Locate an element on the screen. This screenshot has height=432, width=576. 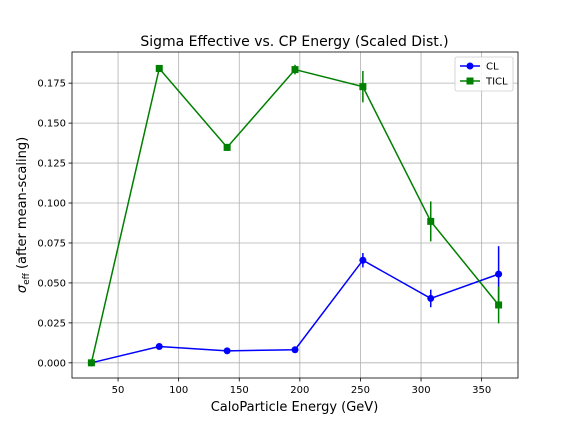
y-axis-label-symbol: σ is located at coordinates (22, 288).